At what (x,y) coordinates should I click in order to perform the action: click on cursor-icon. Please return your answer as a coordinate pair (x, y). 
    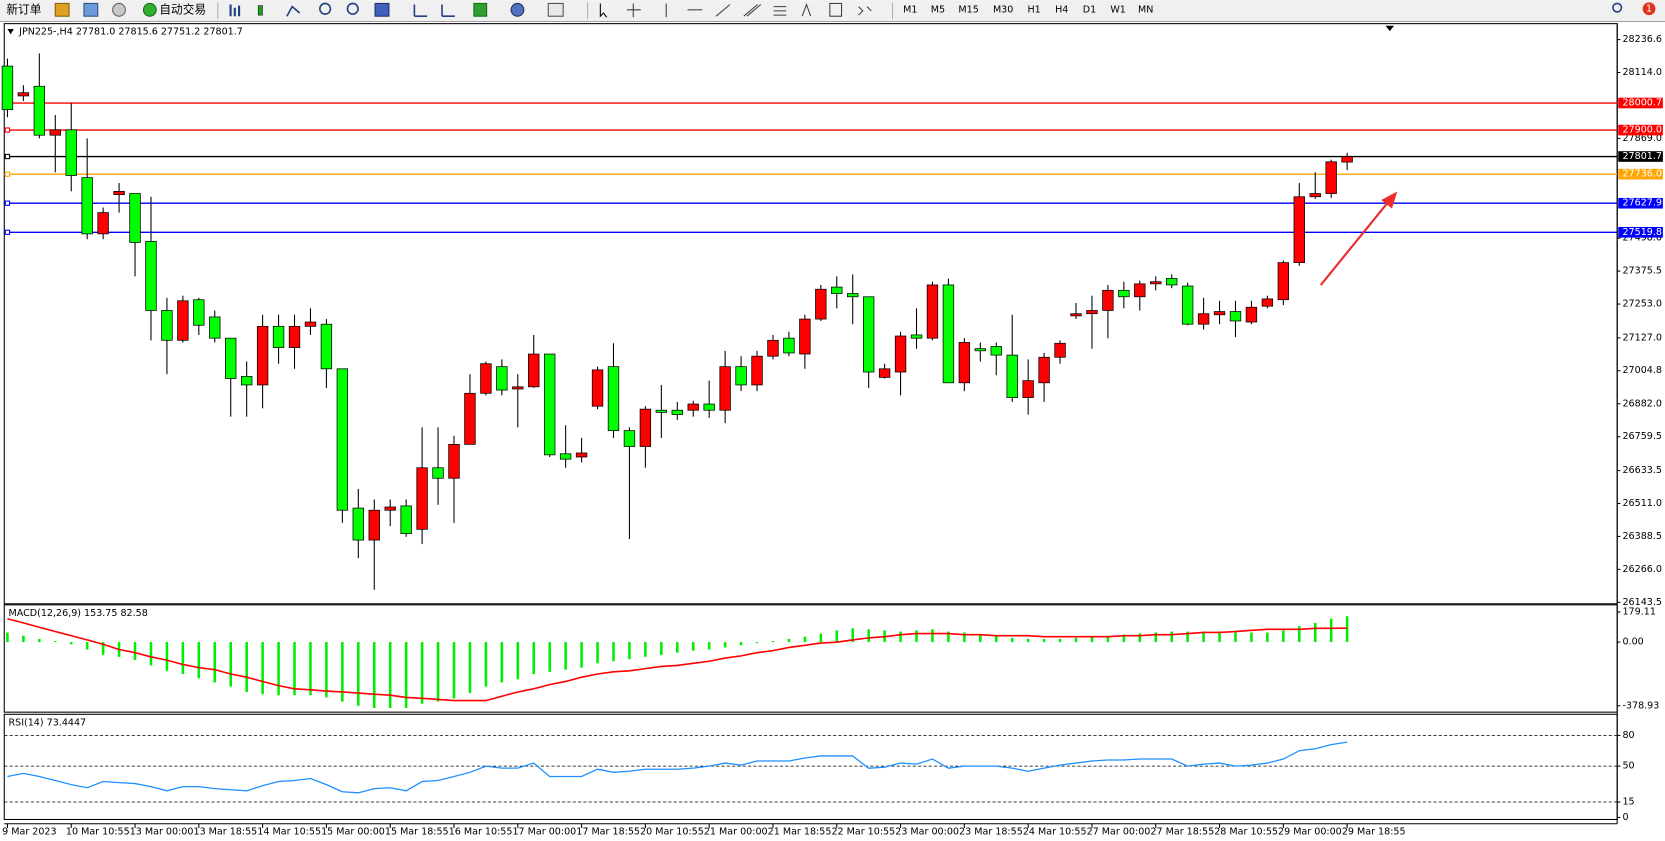
    Looking at the image, I should click on (603, 10).